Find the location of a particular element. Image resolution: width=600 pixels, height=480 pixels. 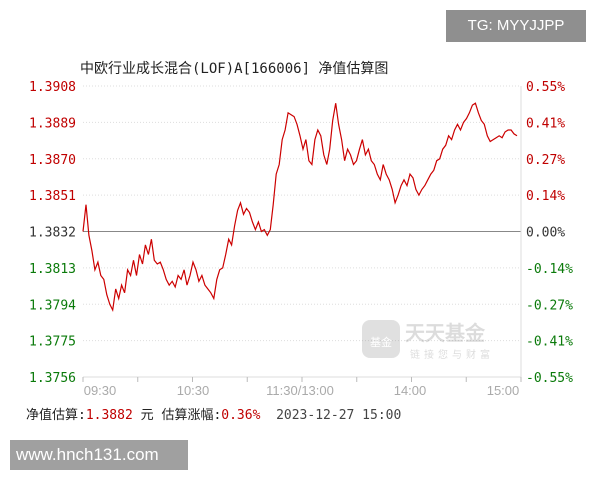

y-left-tick-label: 1.3832 is located at coordinates (52, 233).